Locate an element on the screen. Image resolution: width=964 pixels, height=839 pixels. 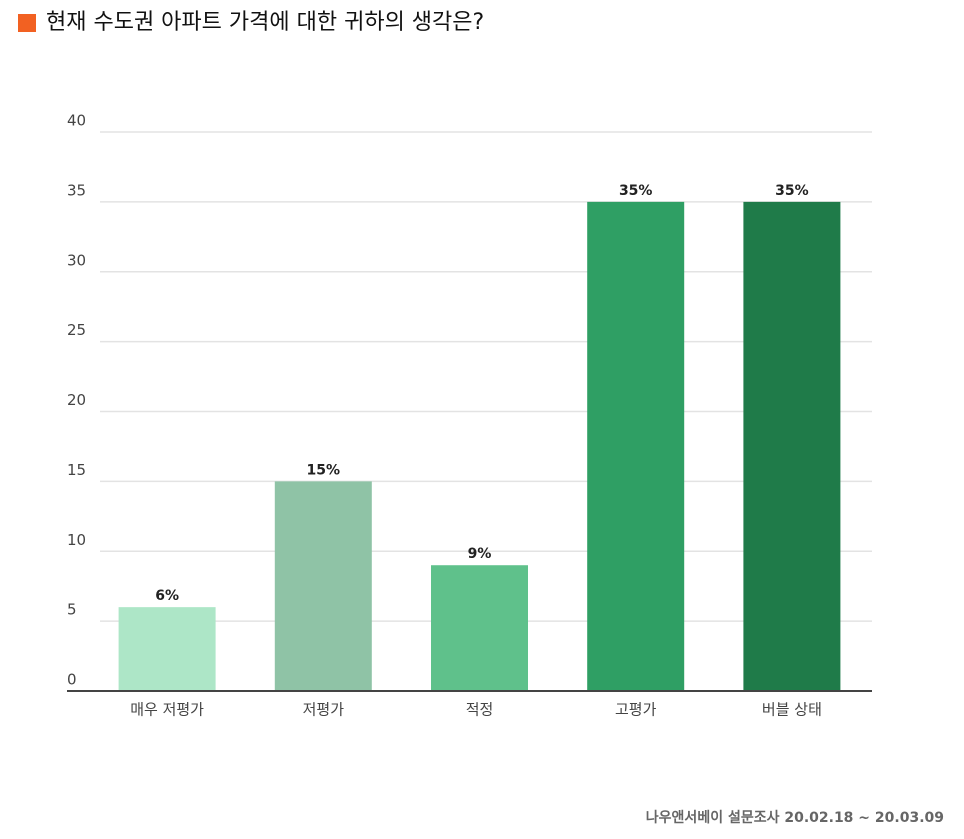
y-tick-label: 15 is located at coordinates (76, 470).